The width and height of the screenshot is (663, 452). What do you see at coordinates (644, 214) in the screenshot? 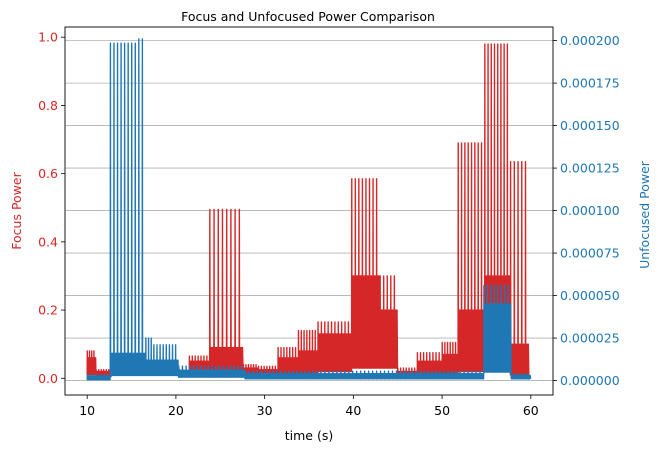
I see `right-axis-label: Unfocused Power` at bounding box center [644, 214].